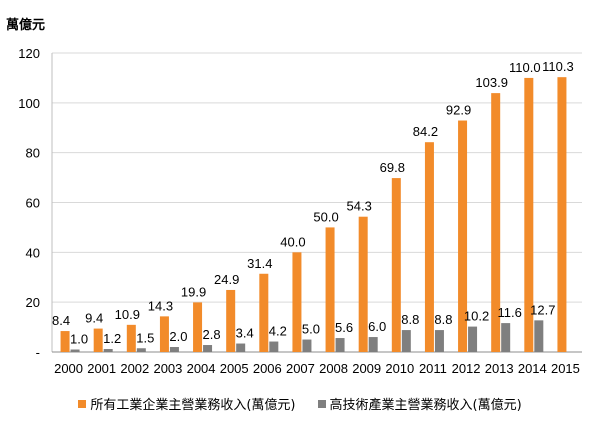 The height and width of the screenshot is (431, 600). I want to click on x-tick-label: 2015, so click(565, 368).